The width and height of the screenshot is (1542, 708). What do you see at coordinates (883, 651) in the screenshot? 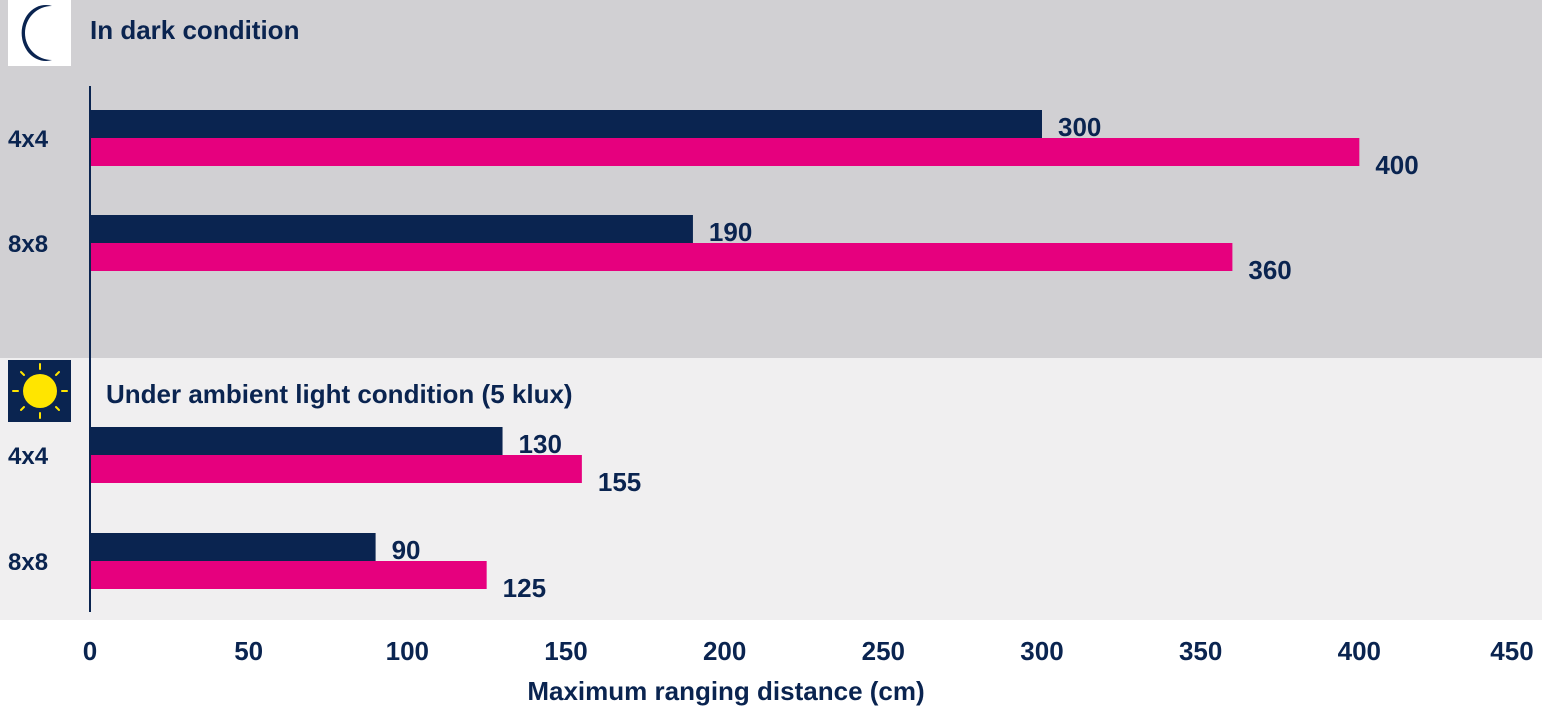
I see `x-tick-label: 250` at bounding box center [883, 651].